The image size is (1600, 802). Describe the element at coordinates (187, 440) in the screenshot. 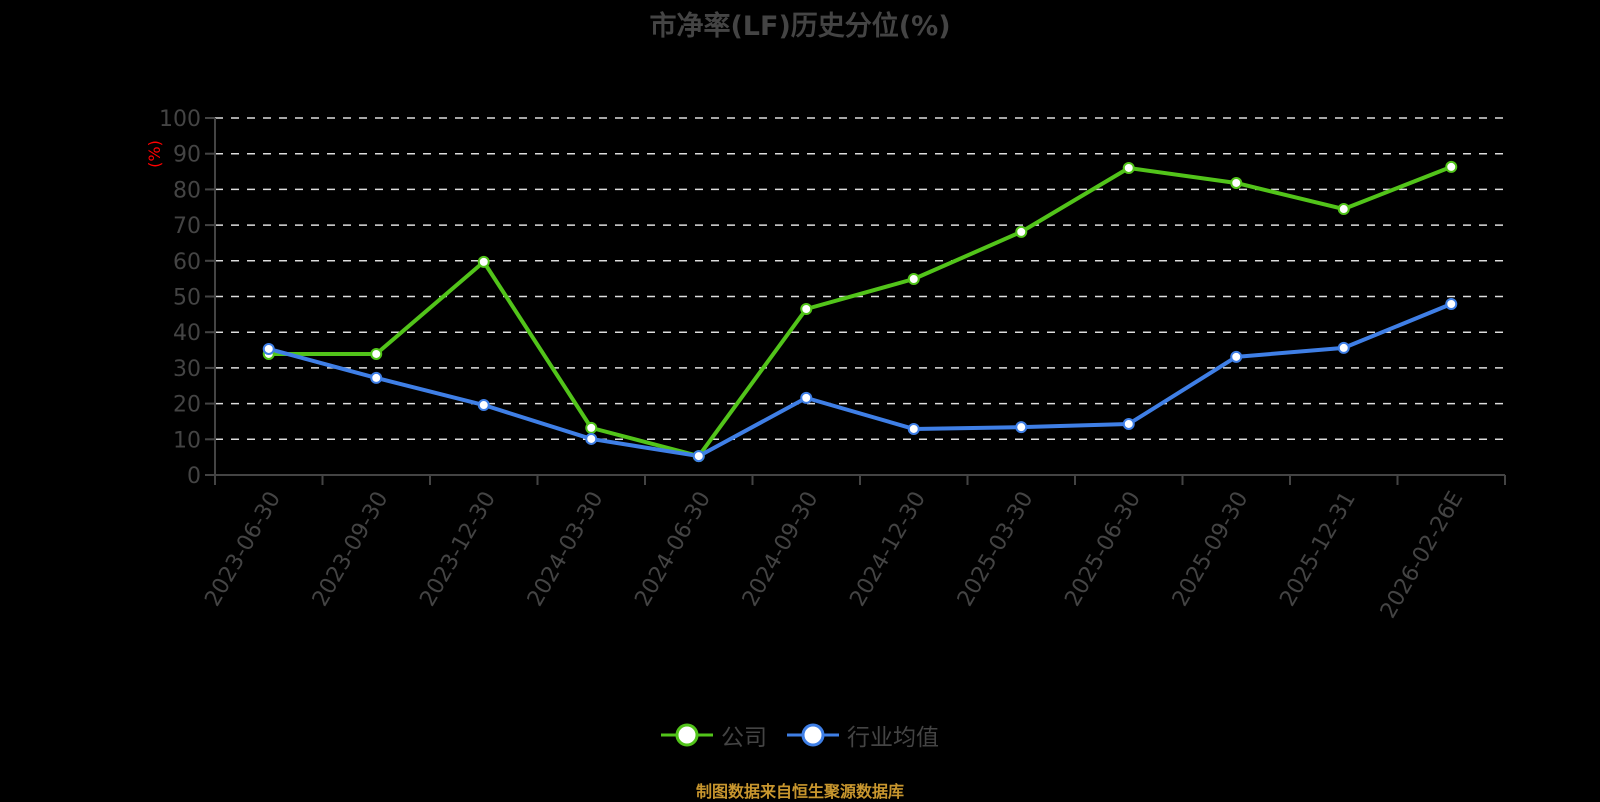

I see `y-tick-label: 10` at that location.